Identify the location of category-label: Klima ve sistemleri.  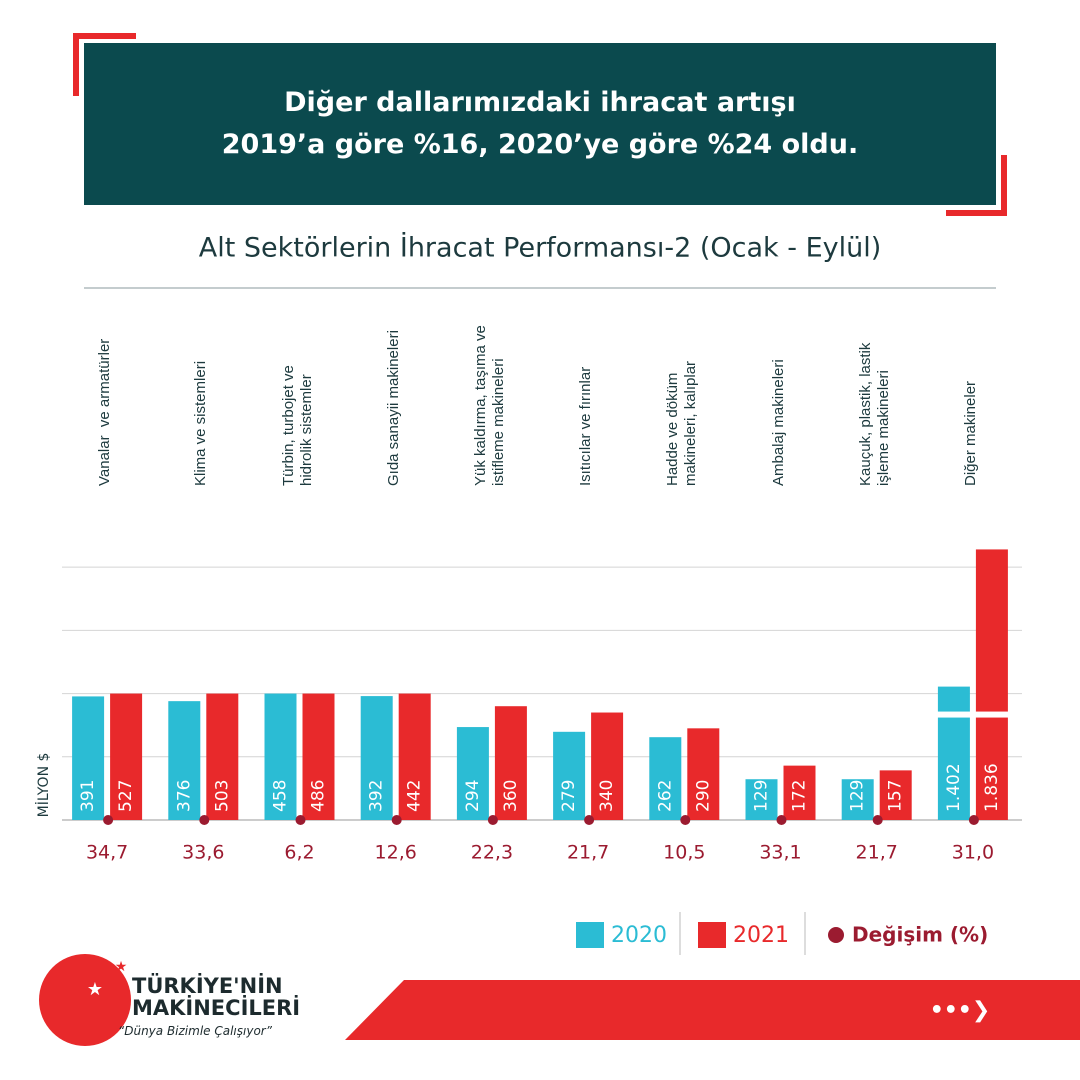
(201, 423).